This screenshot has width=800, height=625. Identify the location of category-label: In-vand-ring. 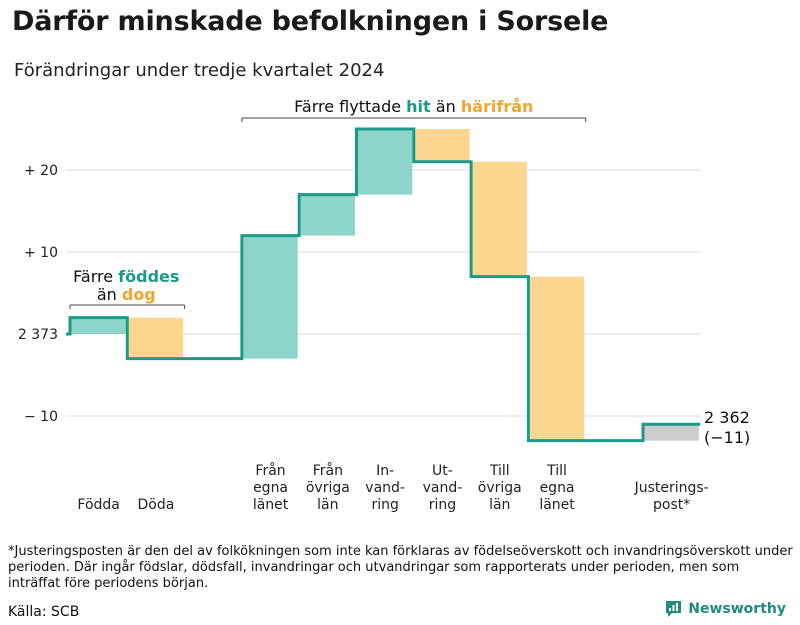
(385, 488).